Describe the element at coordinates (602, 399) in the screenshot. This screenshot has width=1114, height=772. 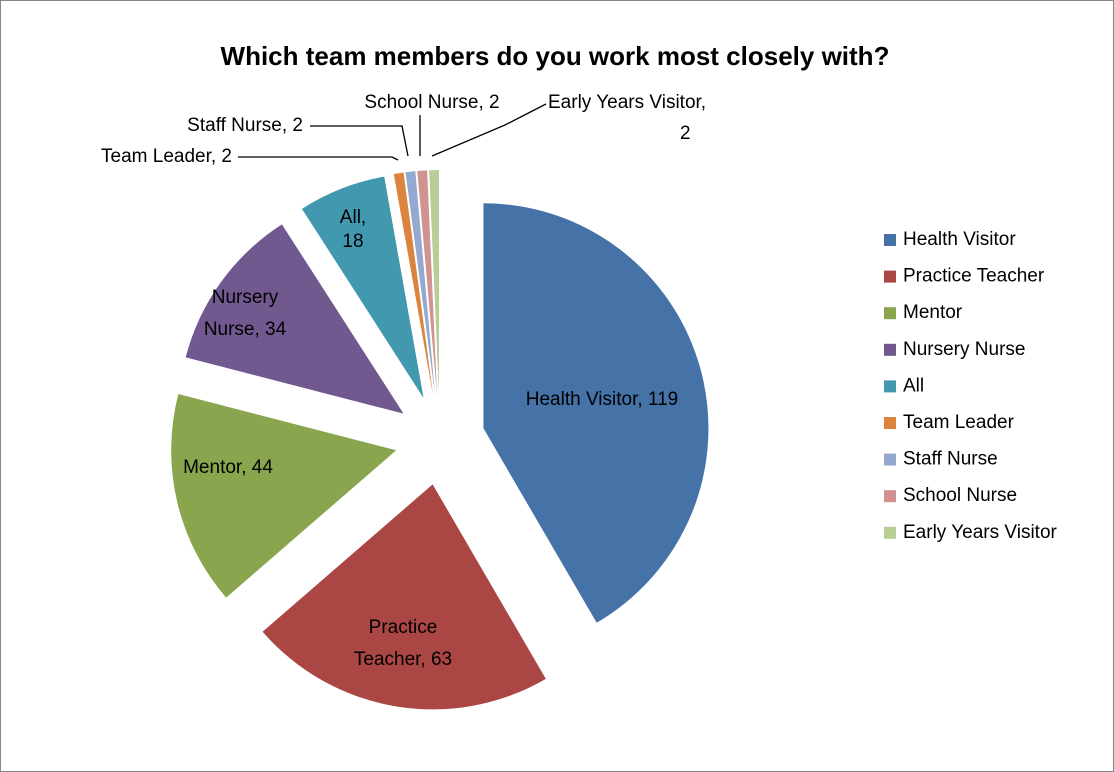
I see `data-label: Health Visitor, 119` at that location.